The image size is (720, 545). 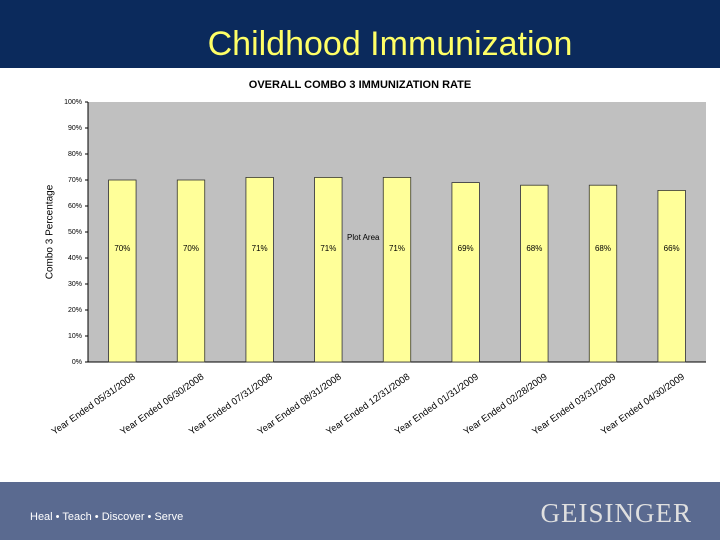 What do you see at coordinates (75, 258) in the screenshot?
I see `y-tick-label: 40%` at bounding box center [75, 258].